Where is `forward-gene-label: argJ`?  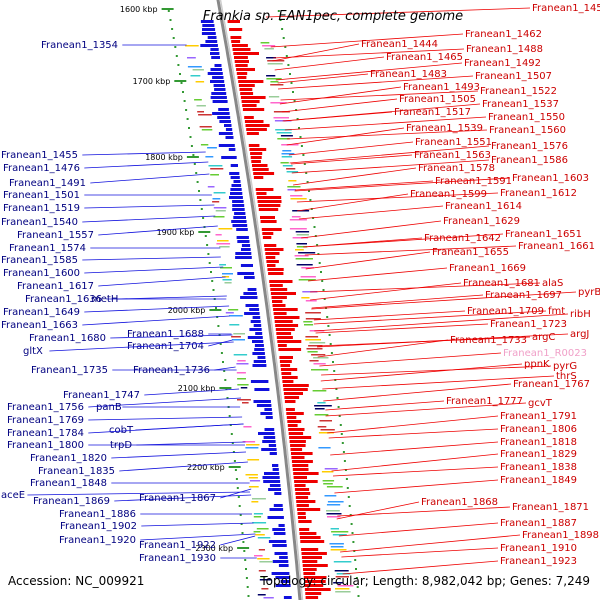
forward-gene-label: argJ is located at coordinates (579, 334).